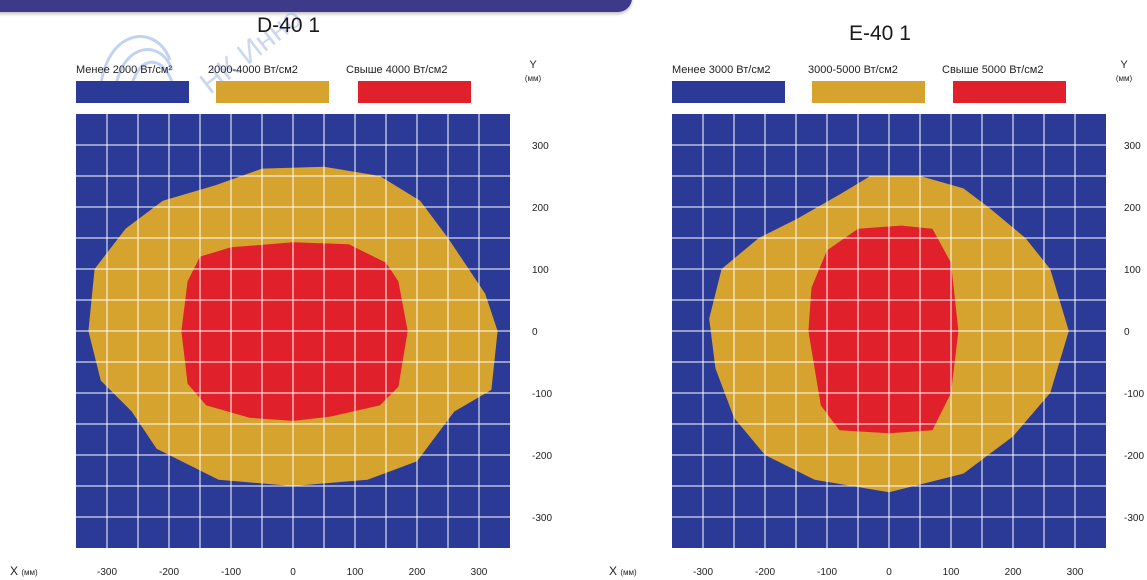 This screenshot has height=580, width=1147. What do you see at coordinates (880, 33) in the screenshot?
I see `chart-title: E-40 1` at bounding box center [880, 33].